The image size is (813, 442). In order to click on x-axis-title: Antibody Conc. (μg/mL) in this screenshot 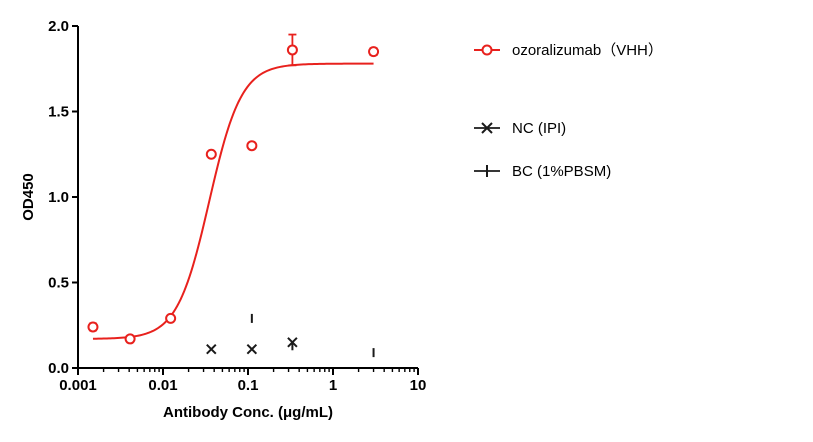, I will do `click(248, 412)`.